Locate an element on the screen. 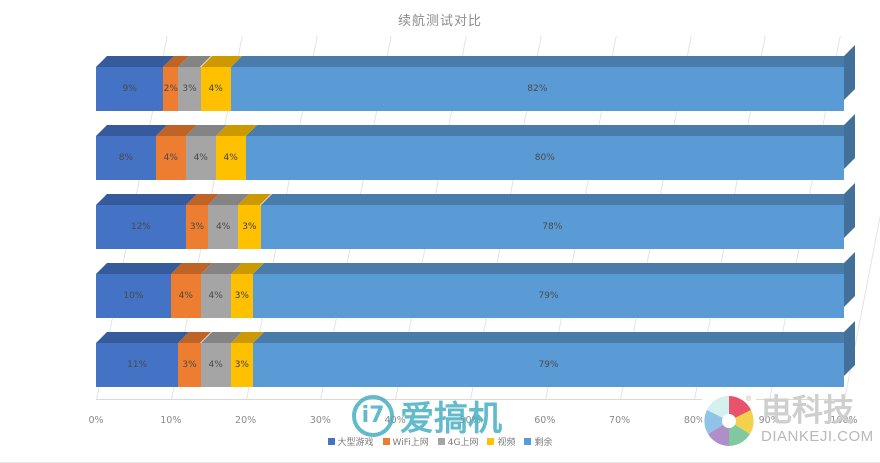 The height and width of the screenshot is (463, 880). x-axis-line is located at coordinates (470, 399).